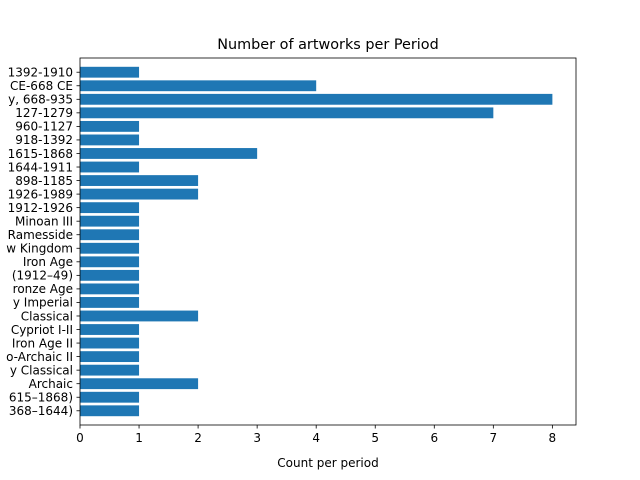 The width and height of the screenshot is (640, 480). Describe the element at coordinates (43, 289) in the screenshot. I see `y-tick-label: ronze Age` at that location.